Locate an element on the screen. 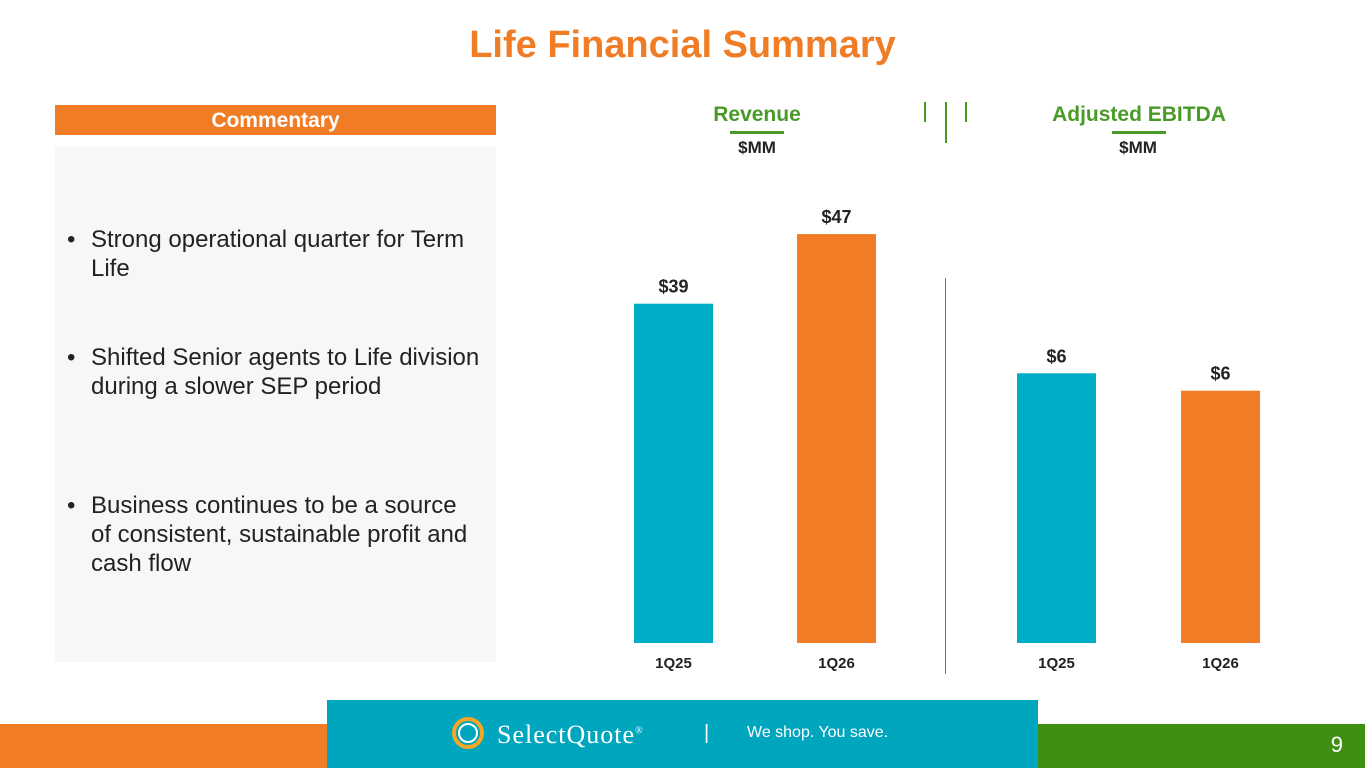 This screenshot has height=768, width=1365. revenue-chart-title: Revenue is located at coordinates (757, 114).